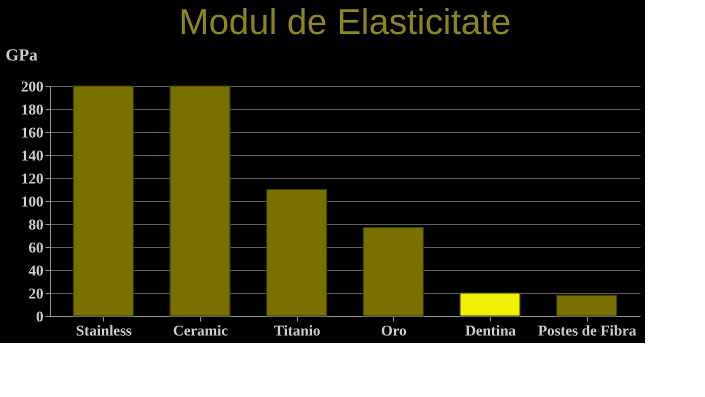 The image size is (705, 397). I want to click on x-tick-label: Ceramic, so click(200, 332).